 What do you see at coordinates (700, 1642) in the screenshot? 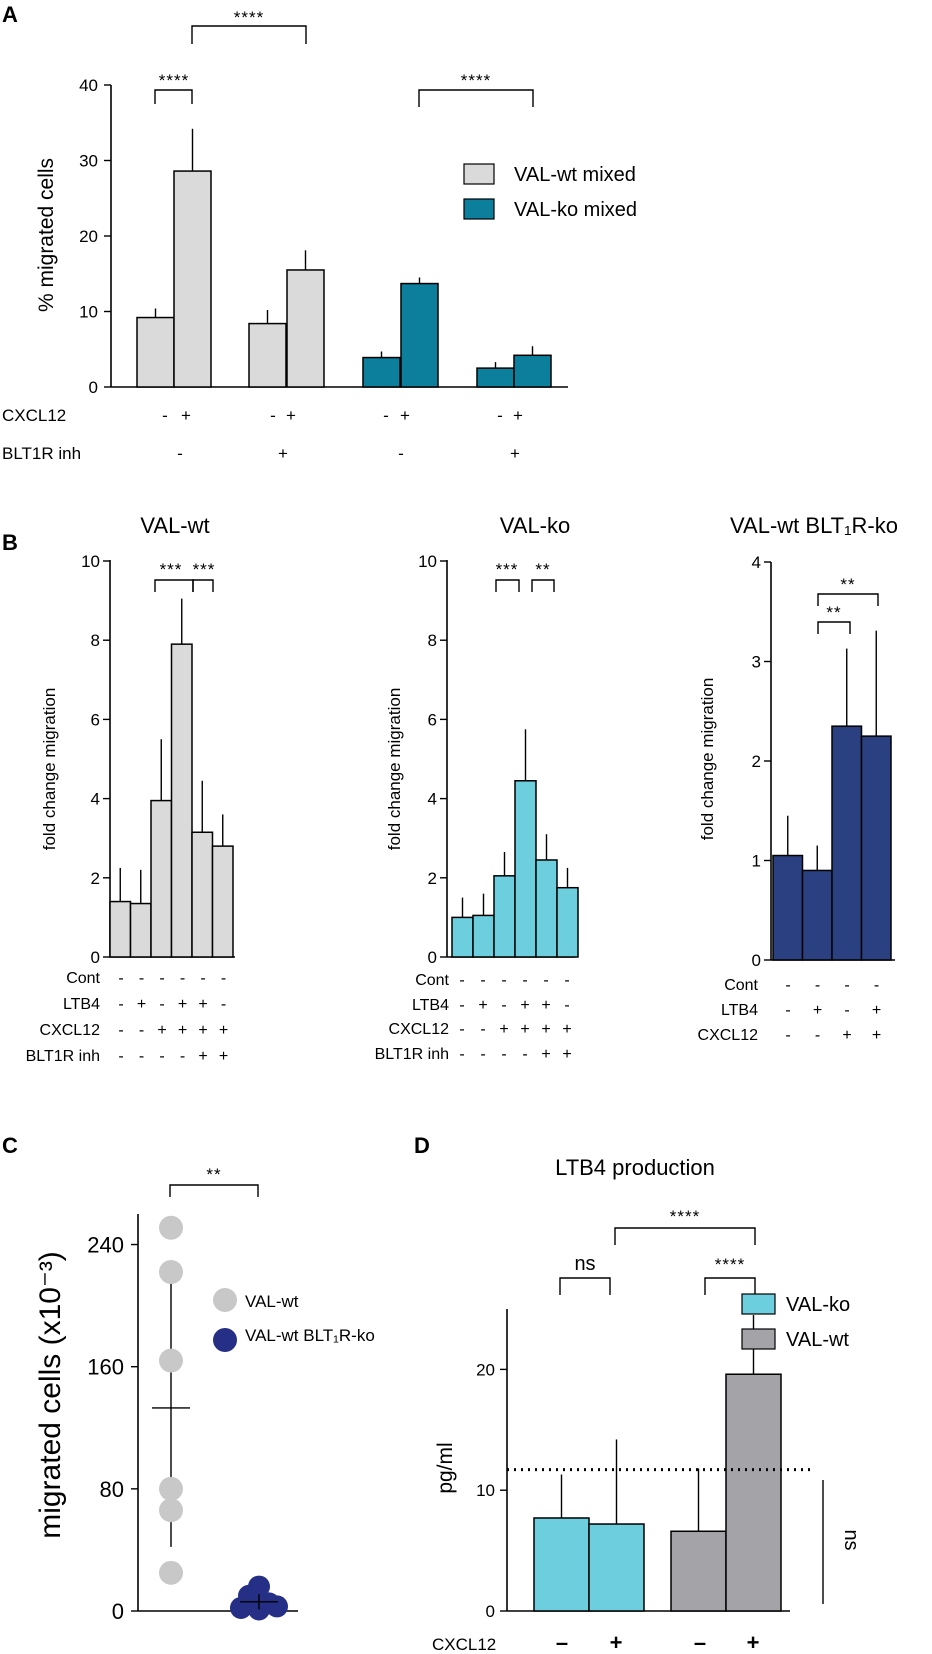
I see `panel-d-cxcl12-2: –` at bounding box center [700, 1642].